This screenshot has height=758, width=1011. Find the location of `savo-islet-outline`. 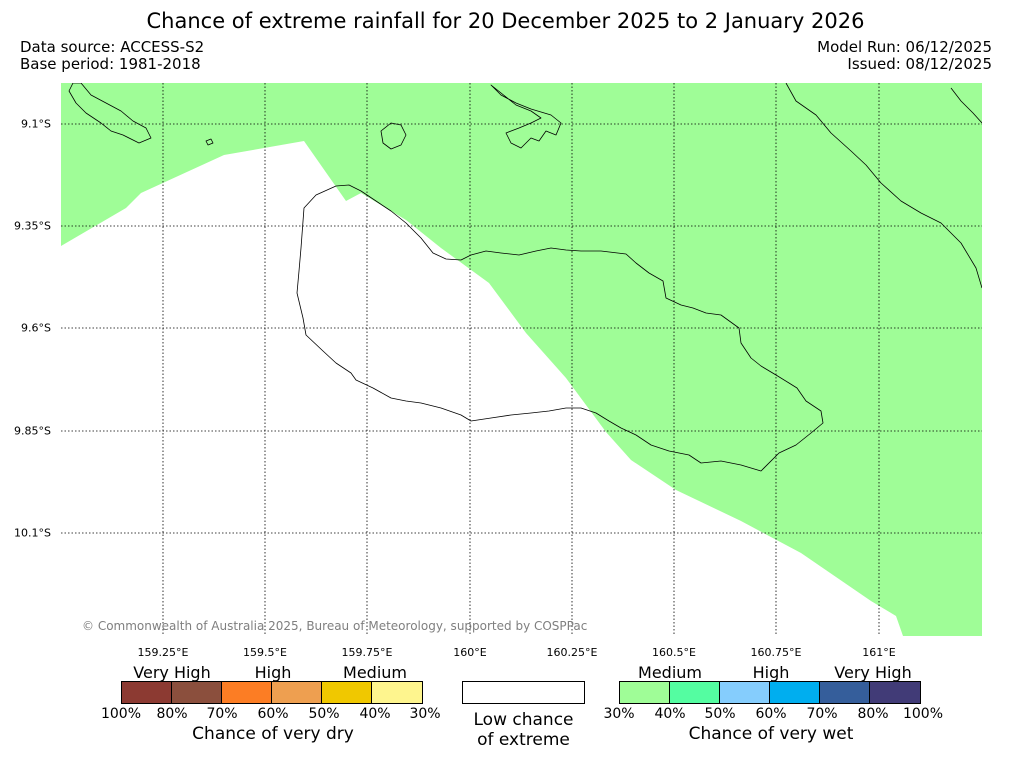

savo-islet-outline is located at coordinates (209, 142).